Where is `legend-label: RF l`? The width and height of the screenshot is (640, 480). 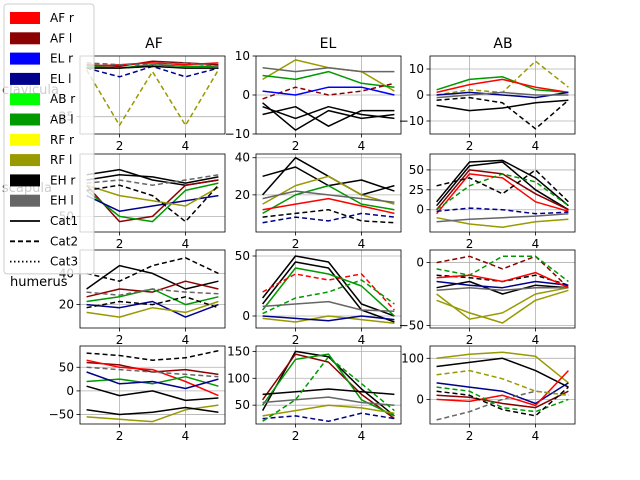
legend-label: RF l is located at coordinates (61, 160).